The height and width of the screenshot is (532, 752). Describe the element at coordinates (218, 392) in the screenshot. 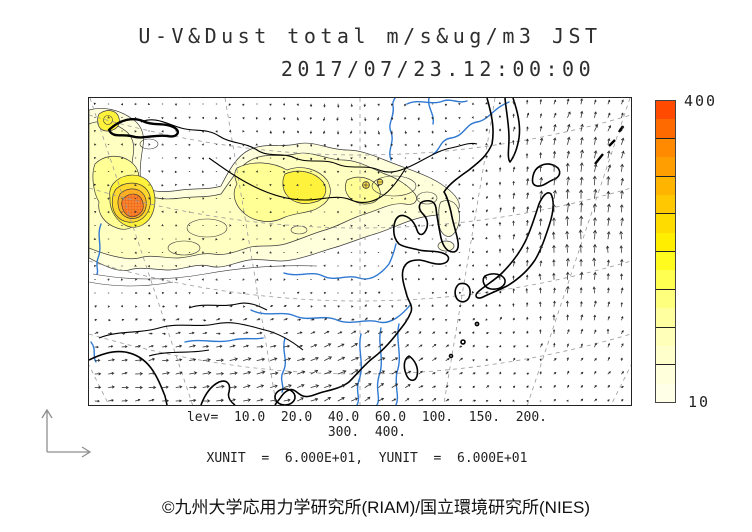

I see `coast-indochina` at that location.